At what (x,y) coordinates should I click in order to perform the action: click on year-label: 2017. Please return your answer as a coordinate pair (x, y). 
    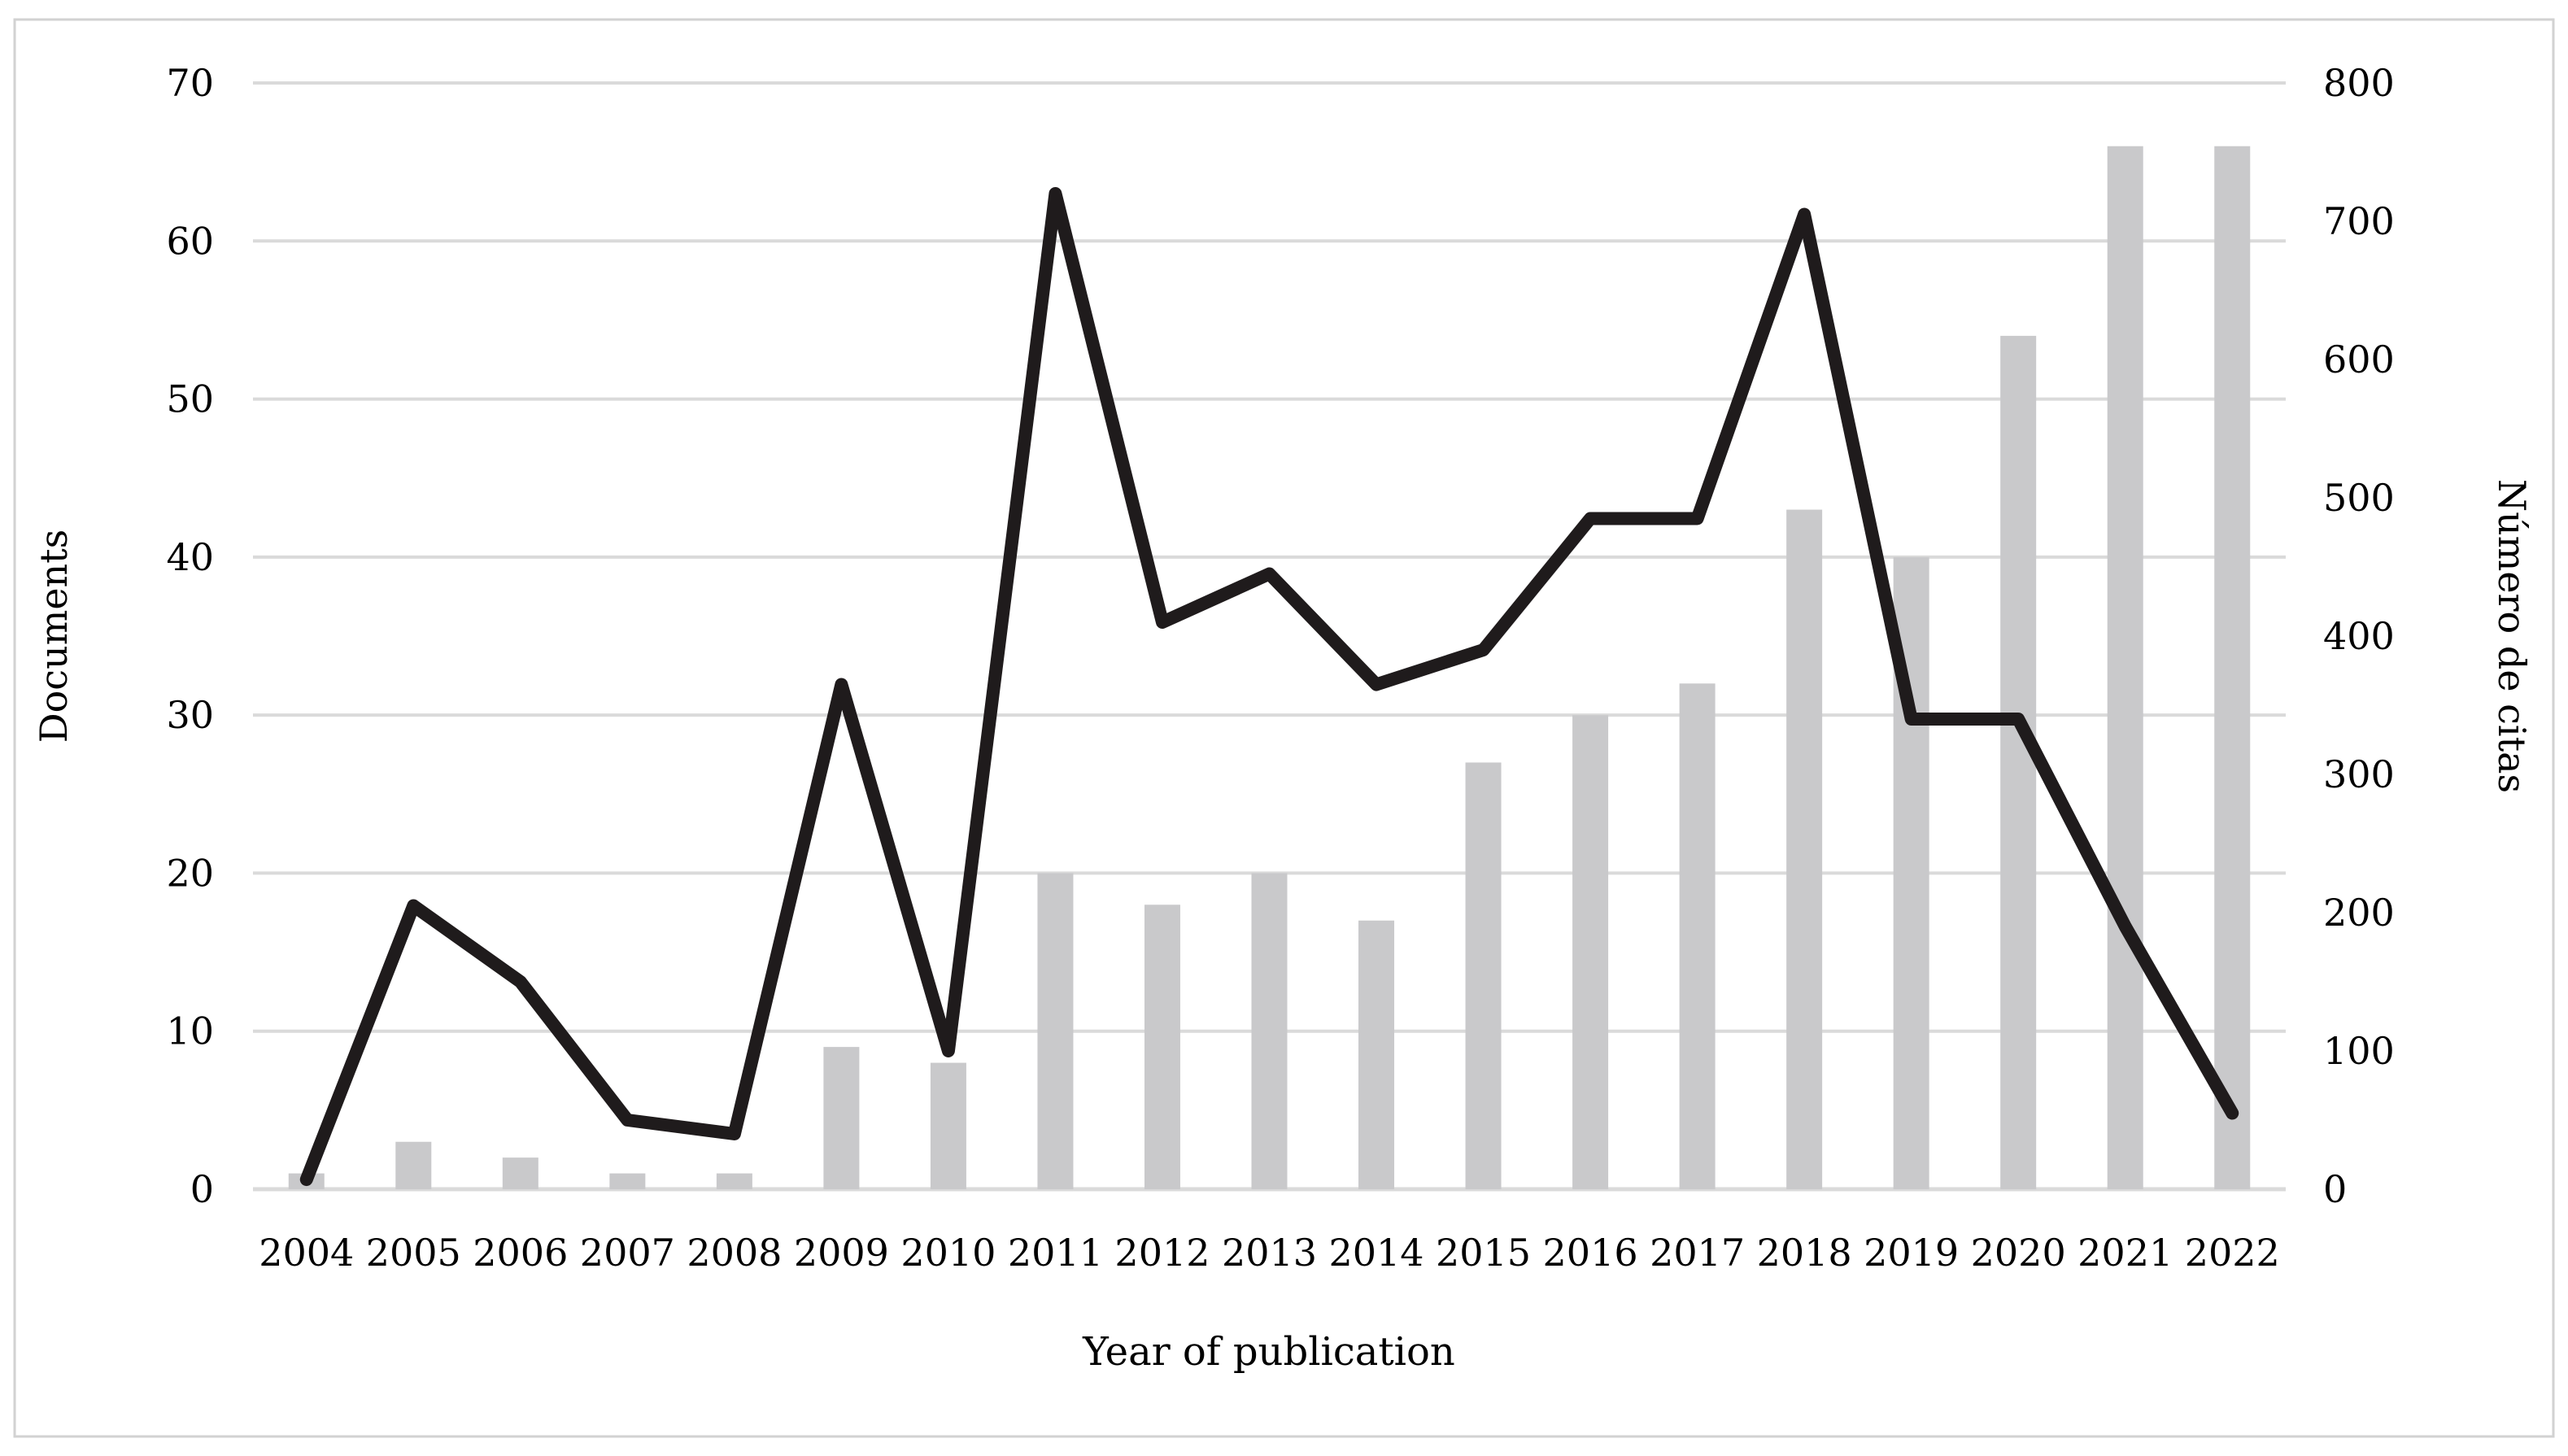
    Looking at the image, I should click on (1698, 1253).